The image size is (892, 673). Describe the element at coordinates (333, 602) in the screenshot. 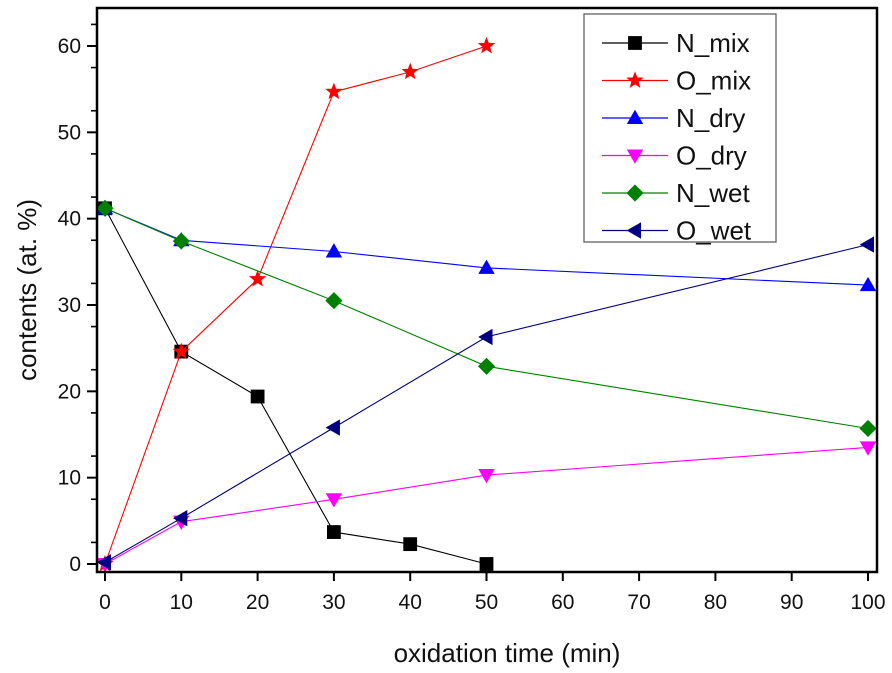

I see `x-tick-label: 30` at that location.